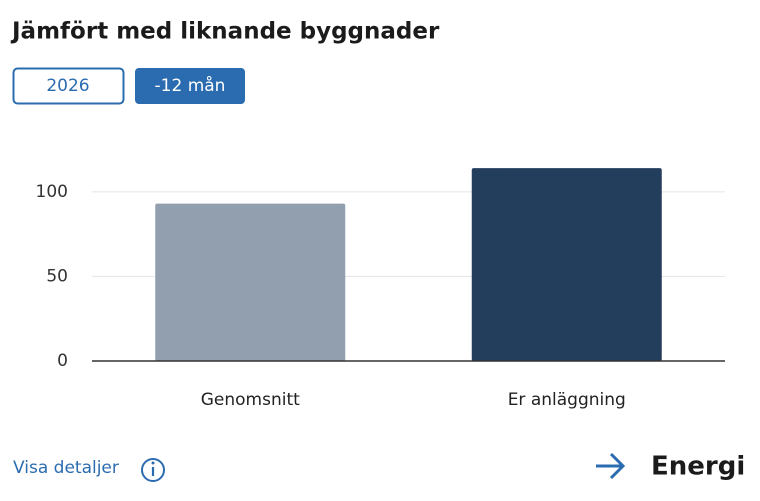  I want to click on tab-label: 2026, so click(67, 86).